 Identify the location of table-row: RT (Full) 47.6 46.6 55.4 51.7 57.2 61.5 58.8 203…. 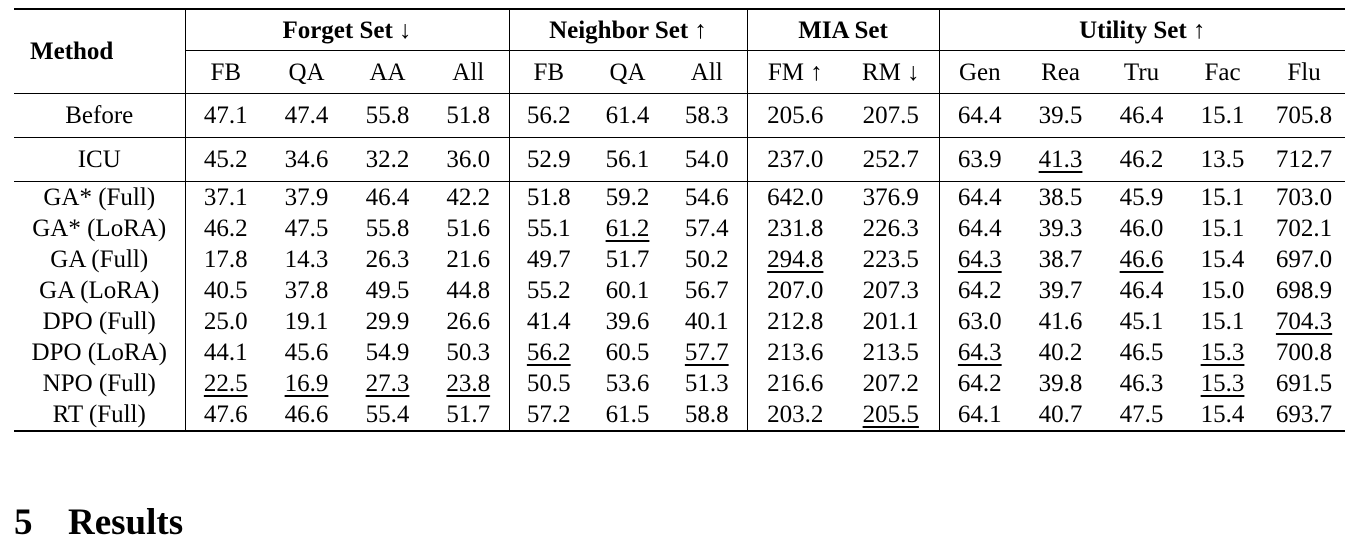
(679, 415).